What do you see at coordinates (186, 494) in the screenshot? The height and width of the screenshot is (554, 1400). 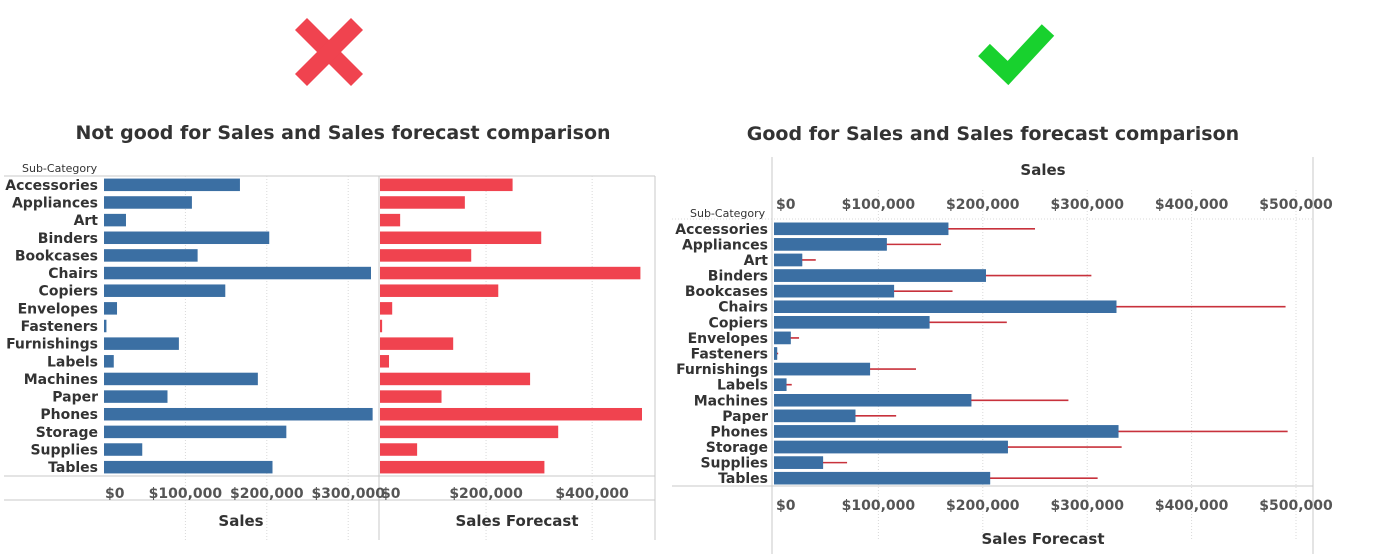 I see `x-tick-label: $100,000` at bounding box center [186, 494].